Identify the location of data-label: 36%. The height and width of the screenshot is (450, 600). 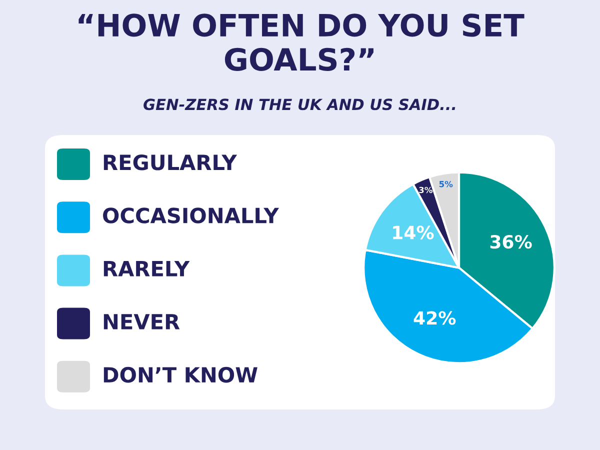
(511, 241).